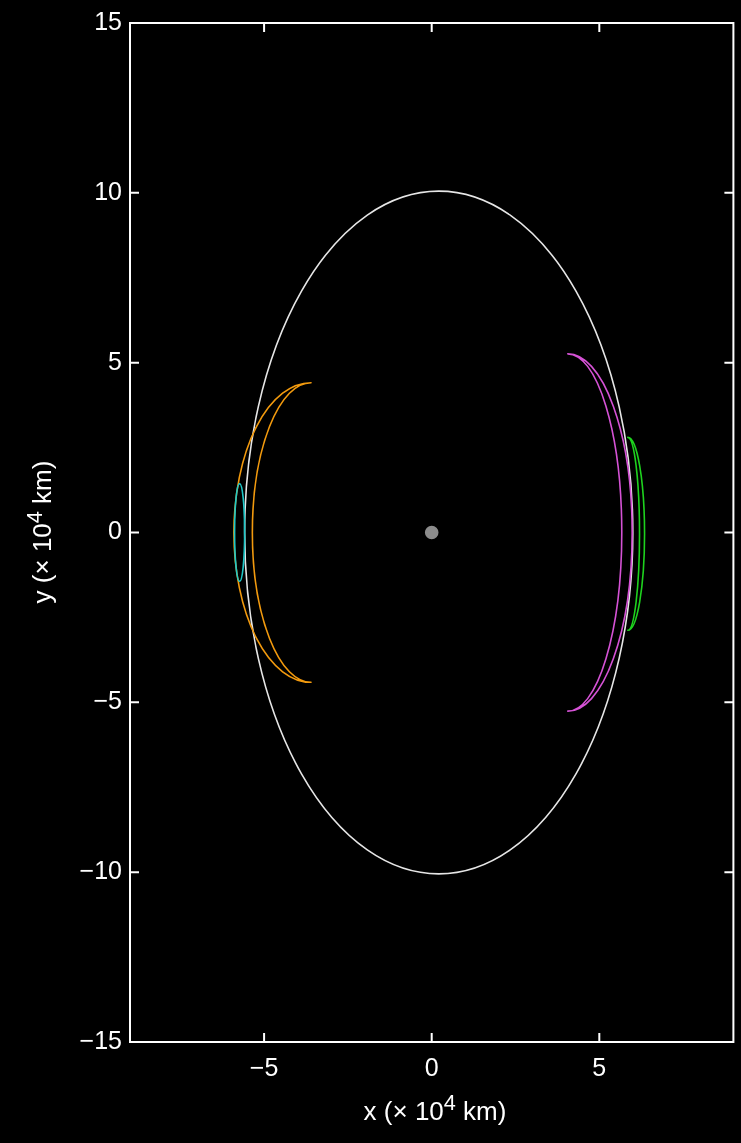 Image resolution: width=741 pixels, height=1143 pixels. What do you see at coordinates (107, 700) in the screenshot?
I see `y-tick-label: −5` at bounding box center [107, 700].